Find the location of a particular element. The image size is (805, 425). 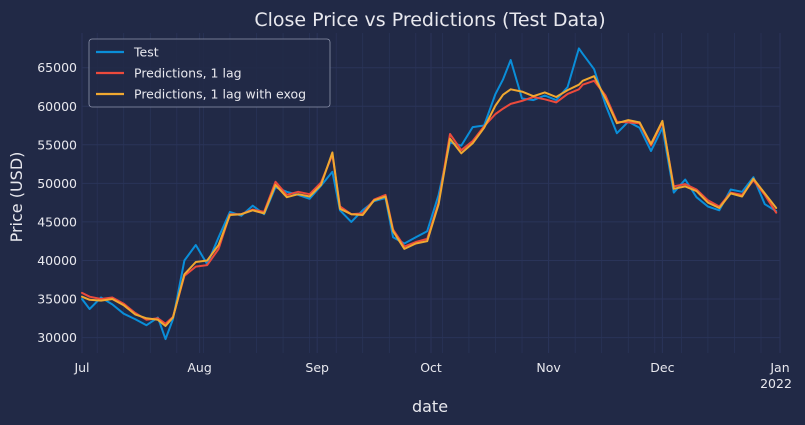

y-tick-label: 60000 is located at coordinates (57, 106).